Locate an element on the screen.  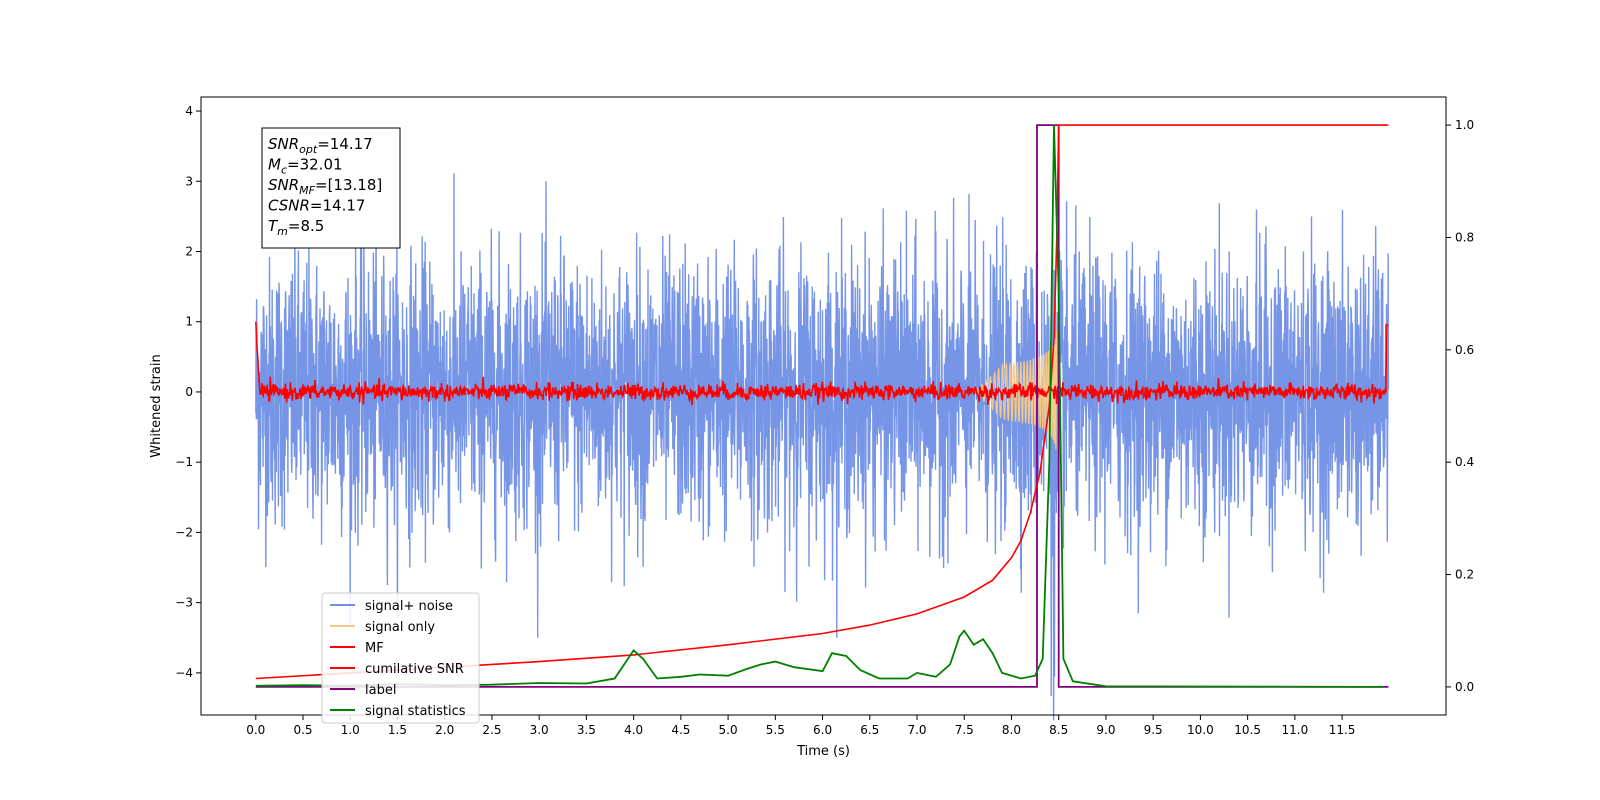
annotation-frame is located at coordinates (331, 188).